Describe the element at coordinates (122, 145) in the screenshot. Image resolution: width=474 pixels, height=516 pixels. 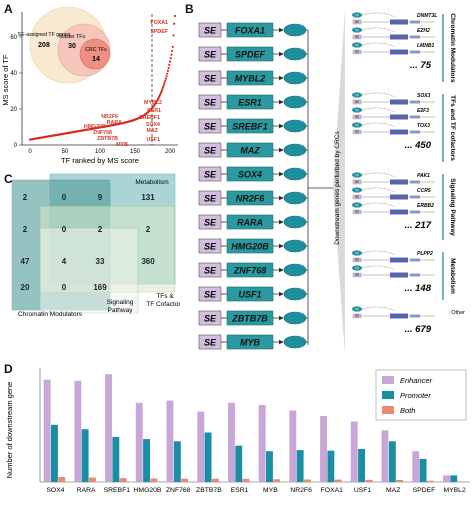
I see `tf-label-myb: MYB` at that location.